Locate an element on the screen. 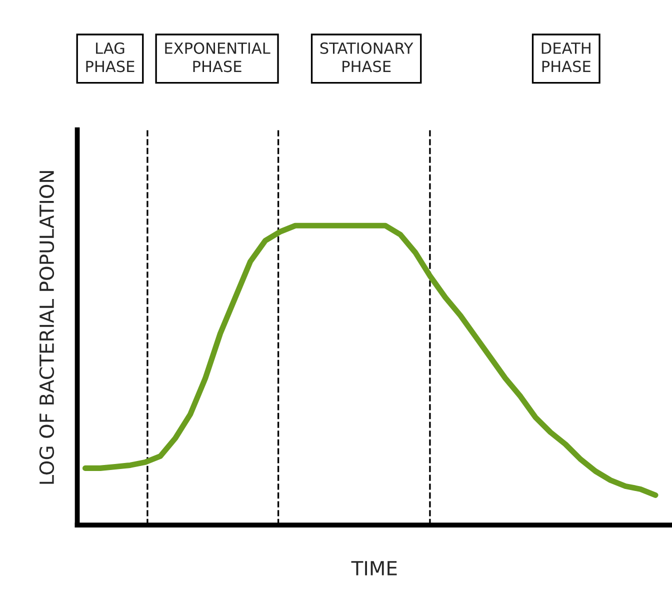 Image resolution: width=672 pixels, height=590 pixels. text: DEATH PHASE is located at coordinates (566, 57).